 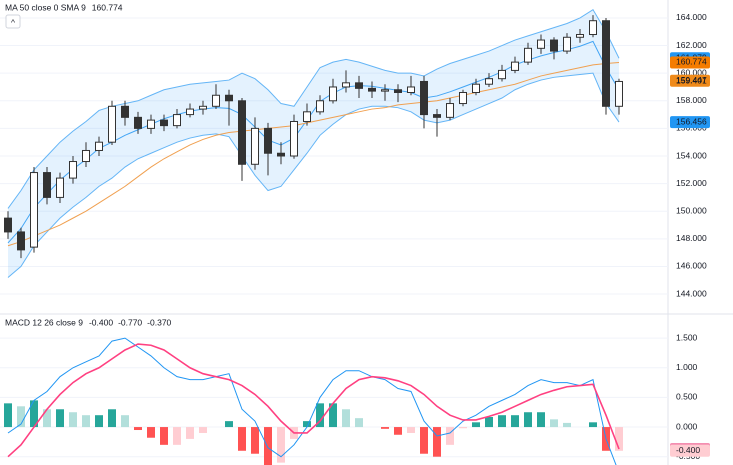 What do you see at coordinates (691, 100) in the screenshot?
I see `y-tick-label: 158.000` at bounding box center [691, 100].